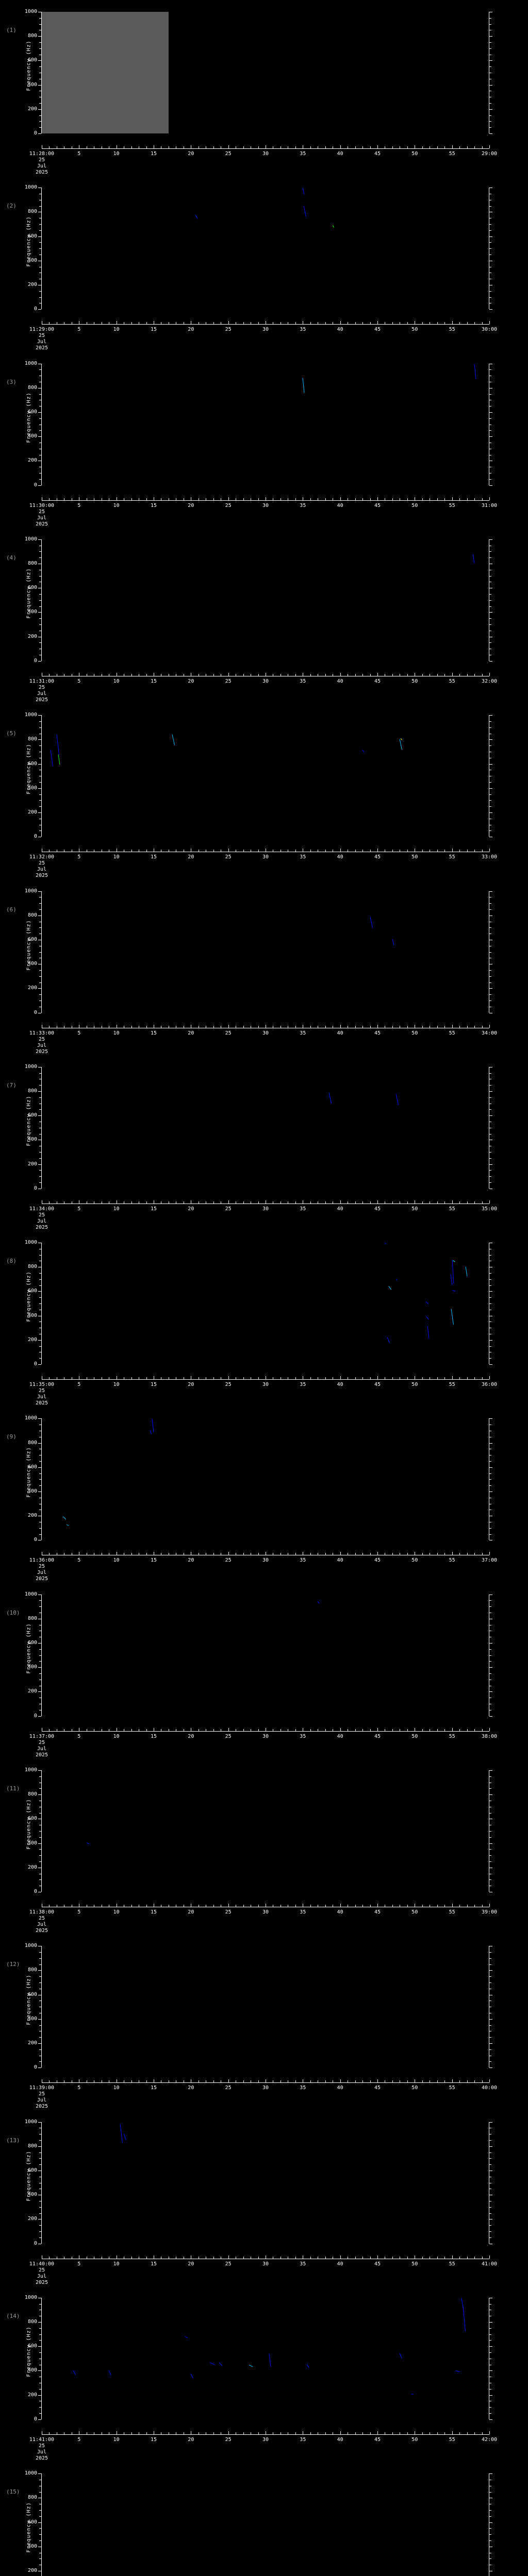  Describe the element at coordinates (42, 2439) in the screenshot. I see `x-axis-start-time: 11:41:00` at that location.